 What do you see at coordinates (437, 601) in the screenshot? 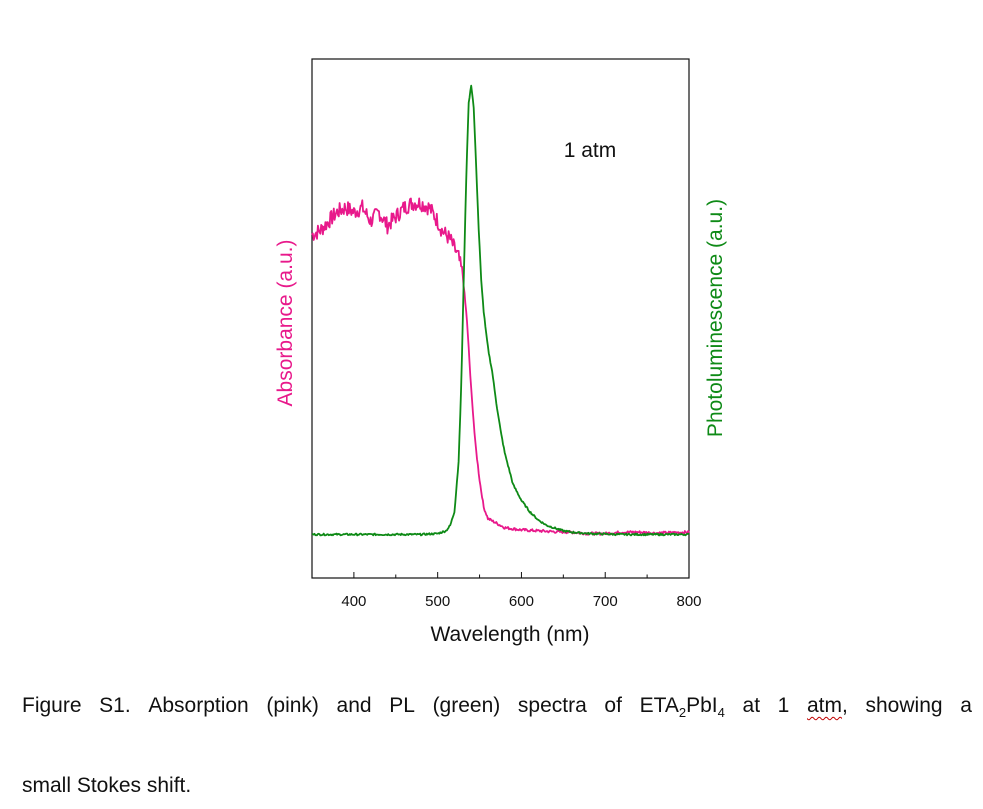
I see `x-tick-label: 500` at bounding box center [437, 601].